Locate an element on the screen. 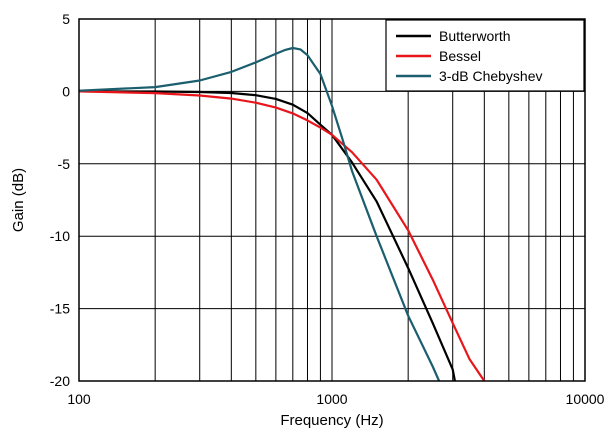  legend-label: Butterworth is located at coordinates (475, 36).